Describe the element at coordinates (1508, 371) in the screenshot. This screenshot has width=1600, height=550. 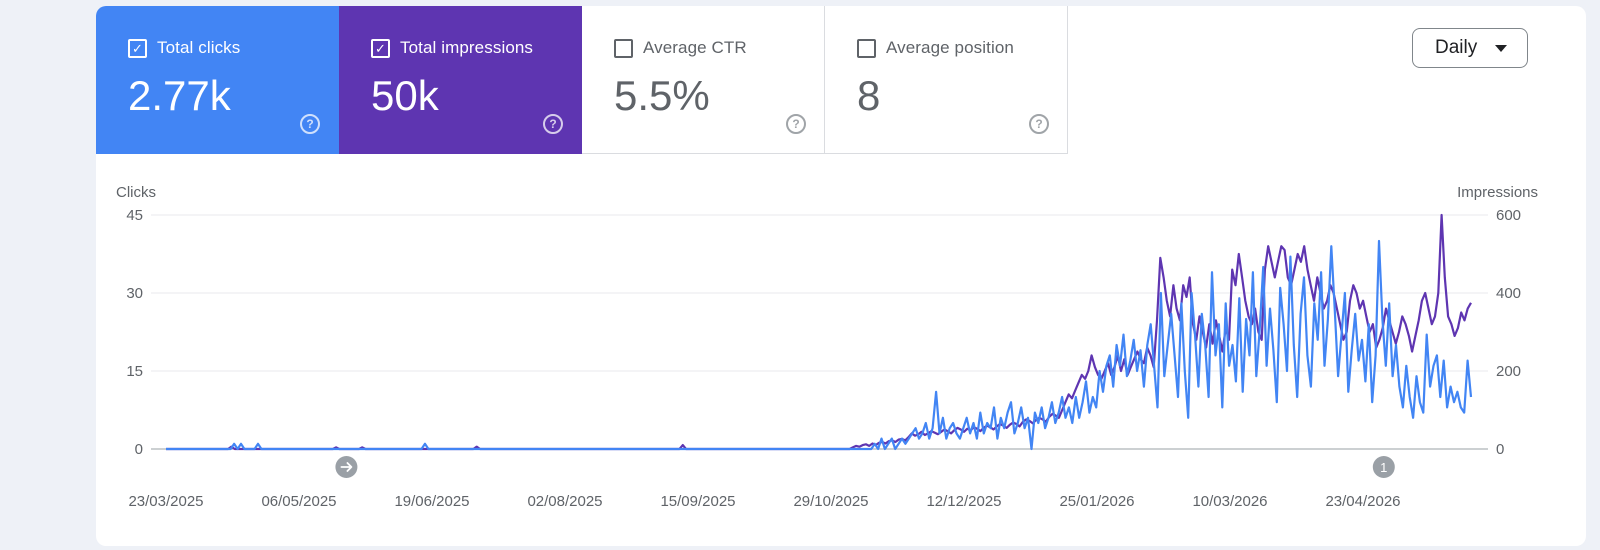
I see `right-axis-tick-label: 200` at that location.